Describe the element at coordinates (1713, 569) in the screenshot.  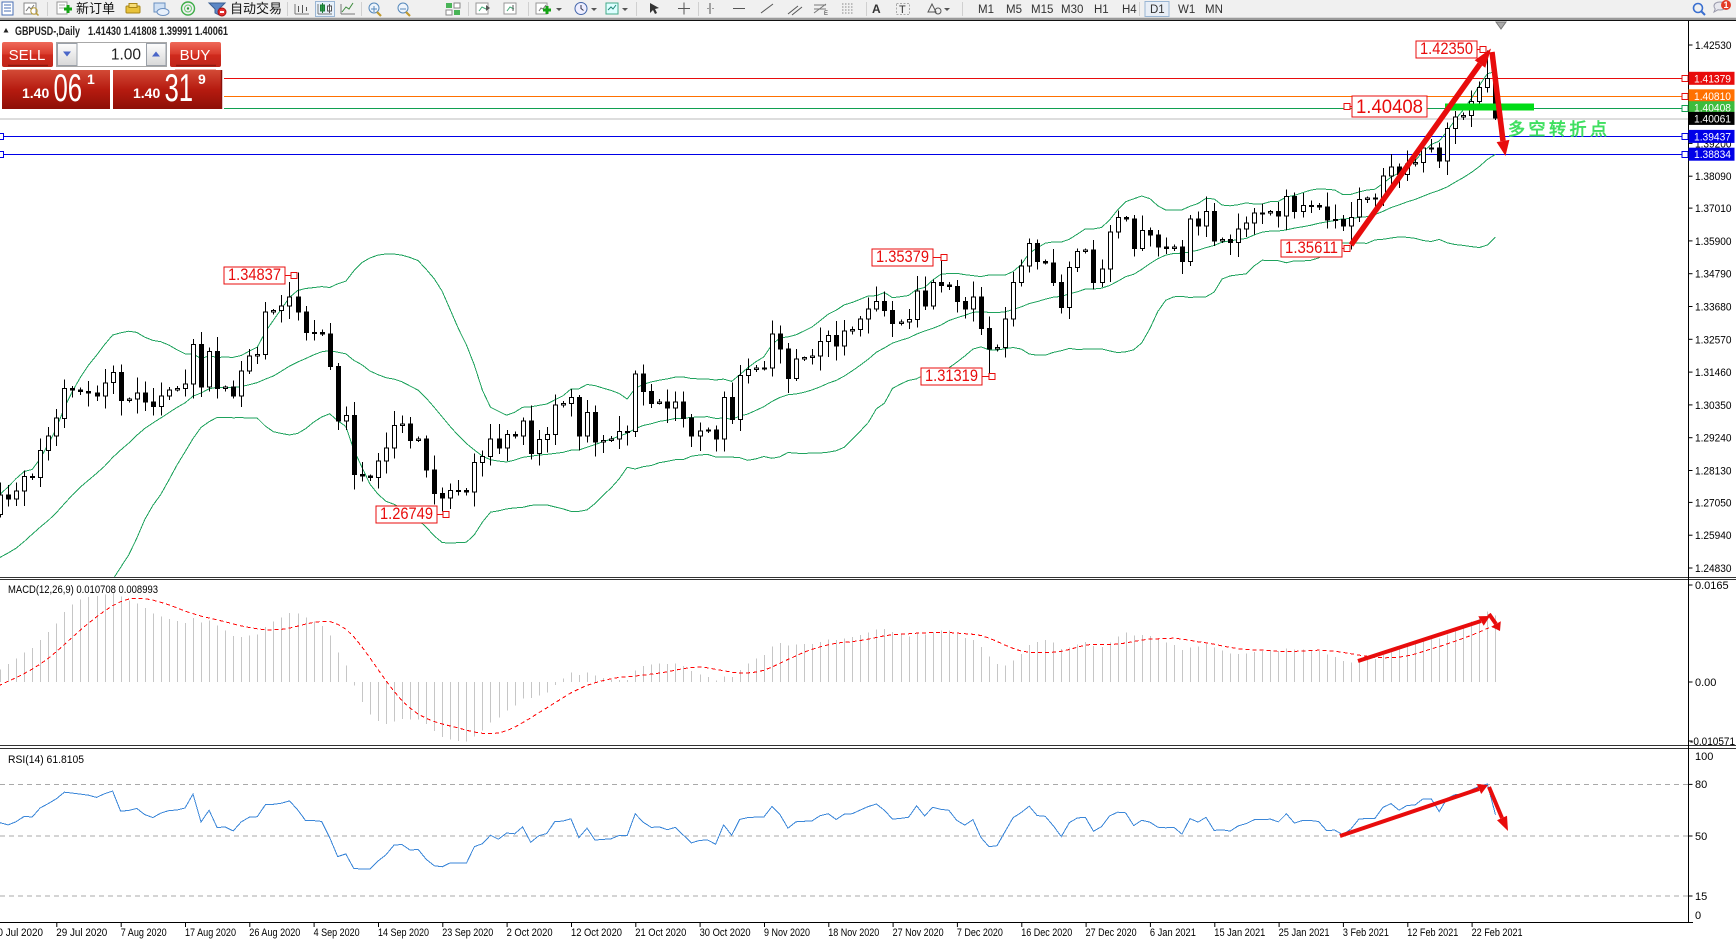
I see `svg-text: 1.24830` at that location.